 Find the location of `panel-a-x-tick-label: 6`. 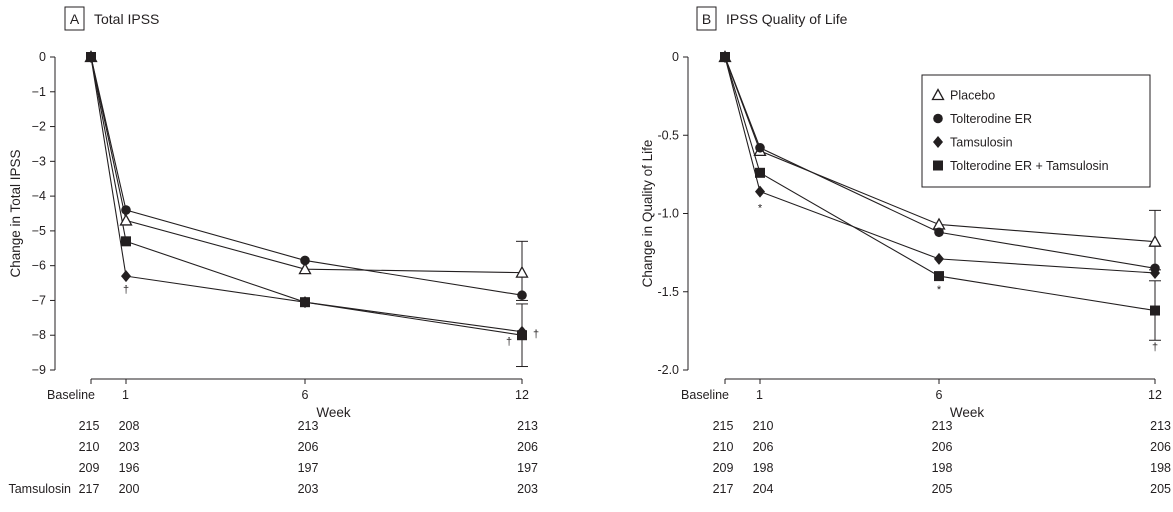

panel-a-x-tick-label: 6 is located at coordinates (305, 395).